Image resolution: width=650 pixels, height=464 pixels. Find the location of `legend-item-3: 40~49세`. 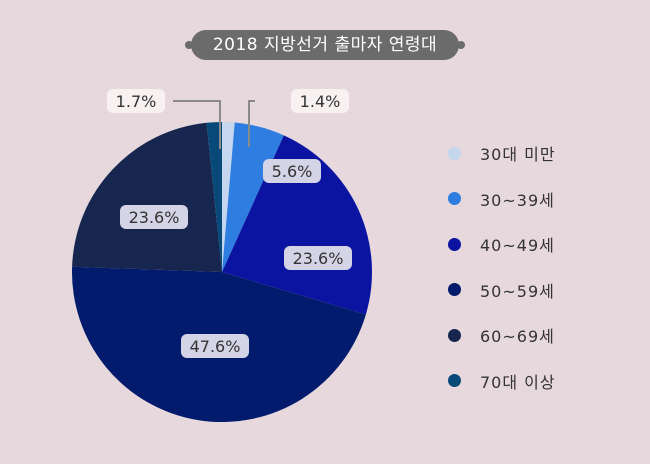

legend-item-3: 40~49세 is located at coordinates (502, 244).